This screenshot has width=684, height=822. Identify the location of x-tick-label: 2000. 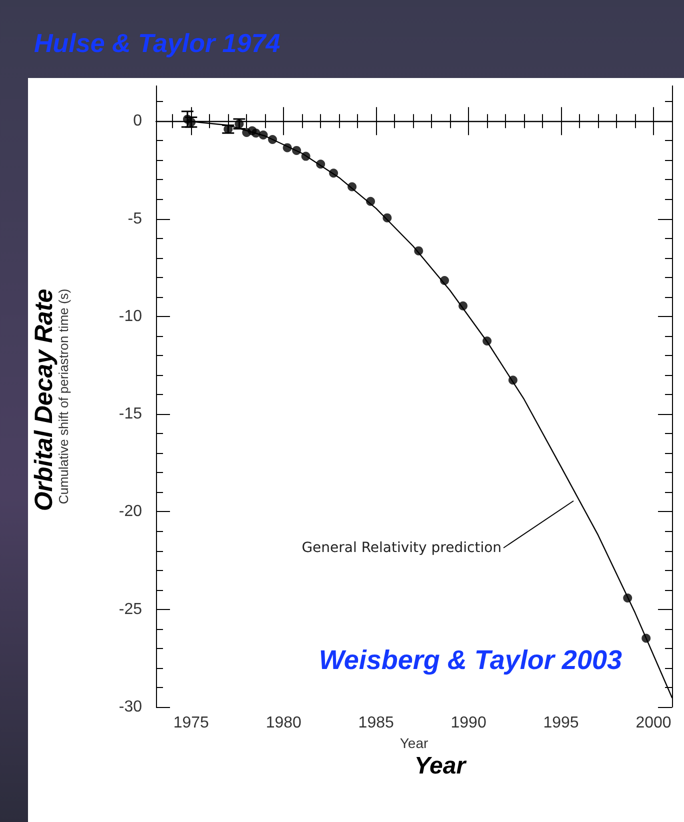
(654, 723).